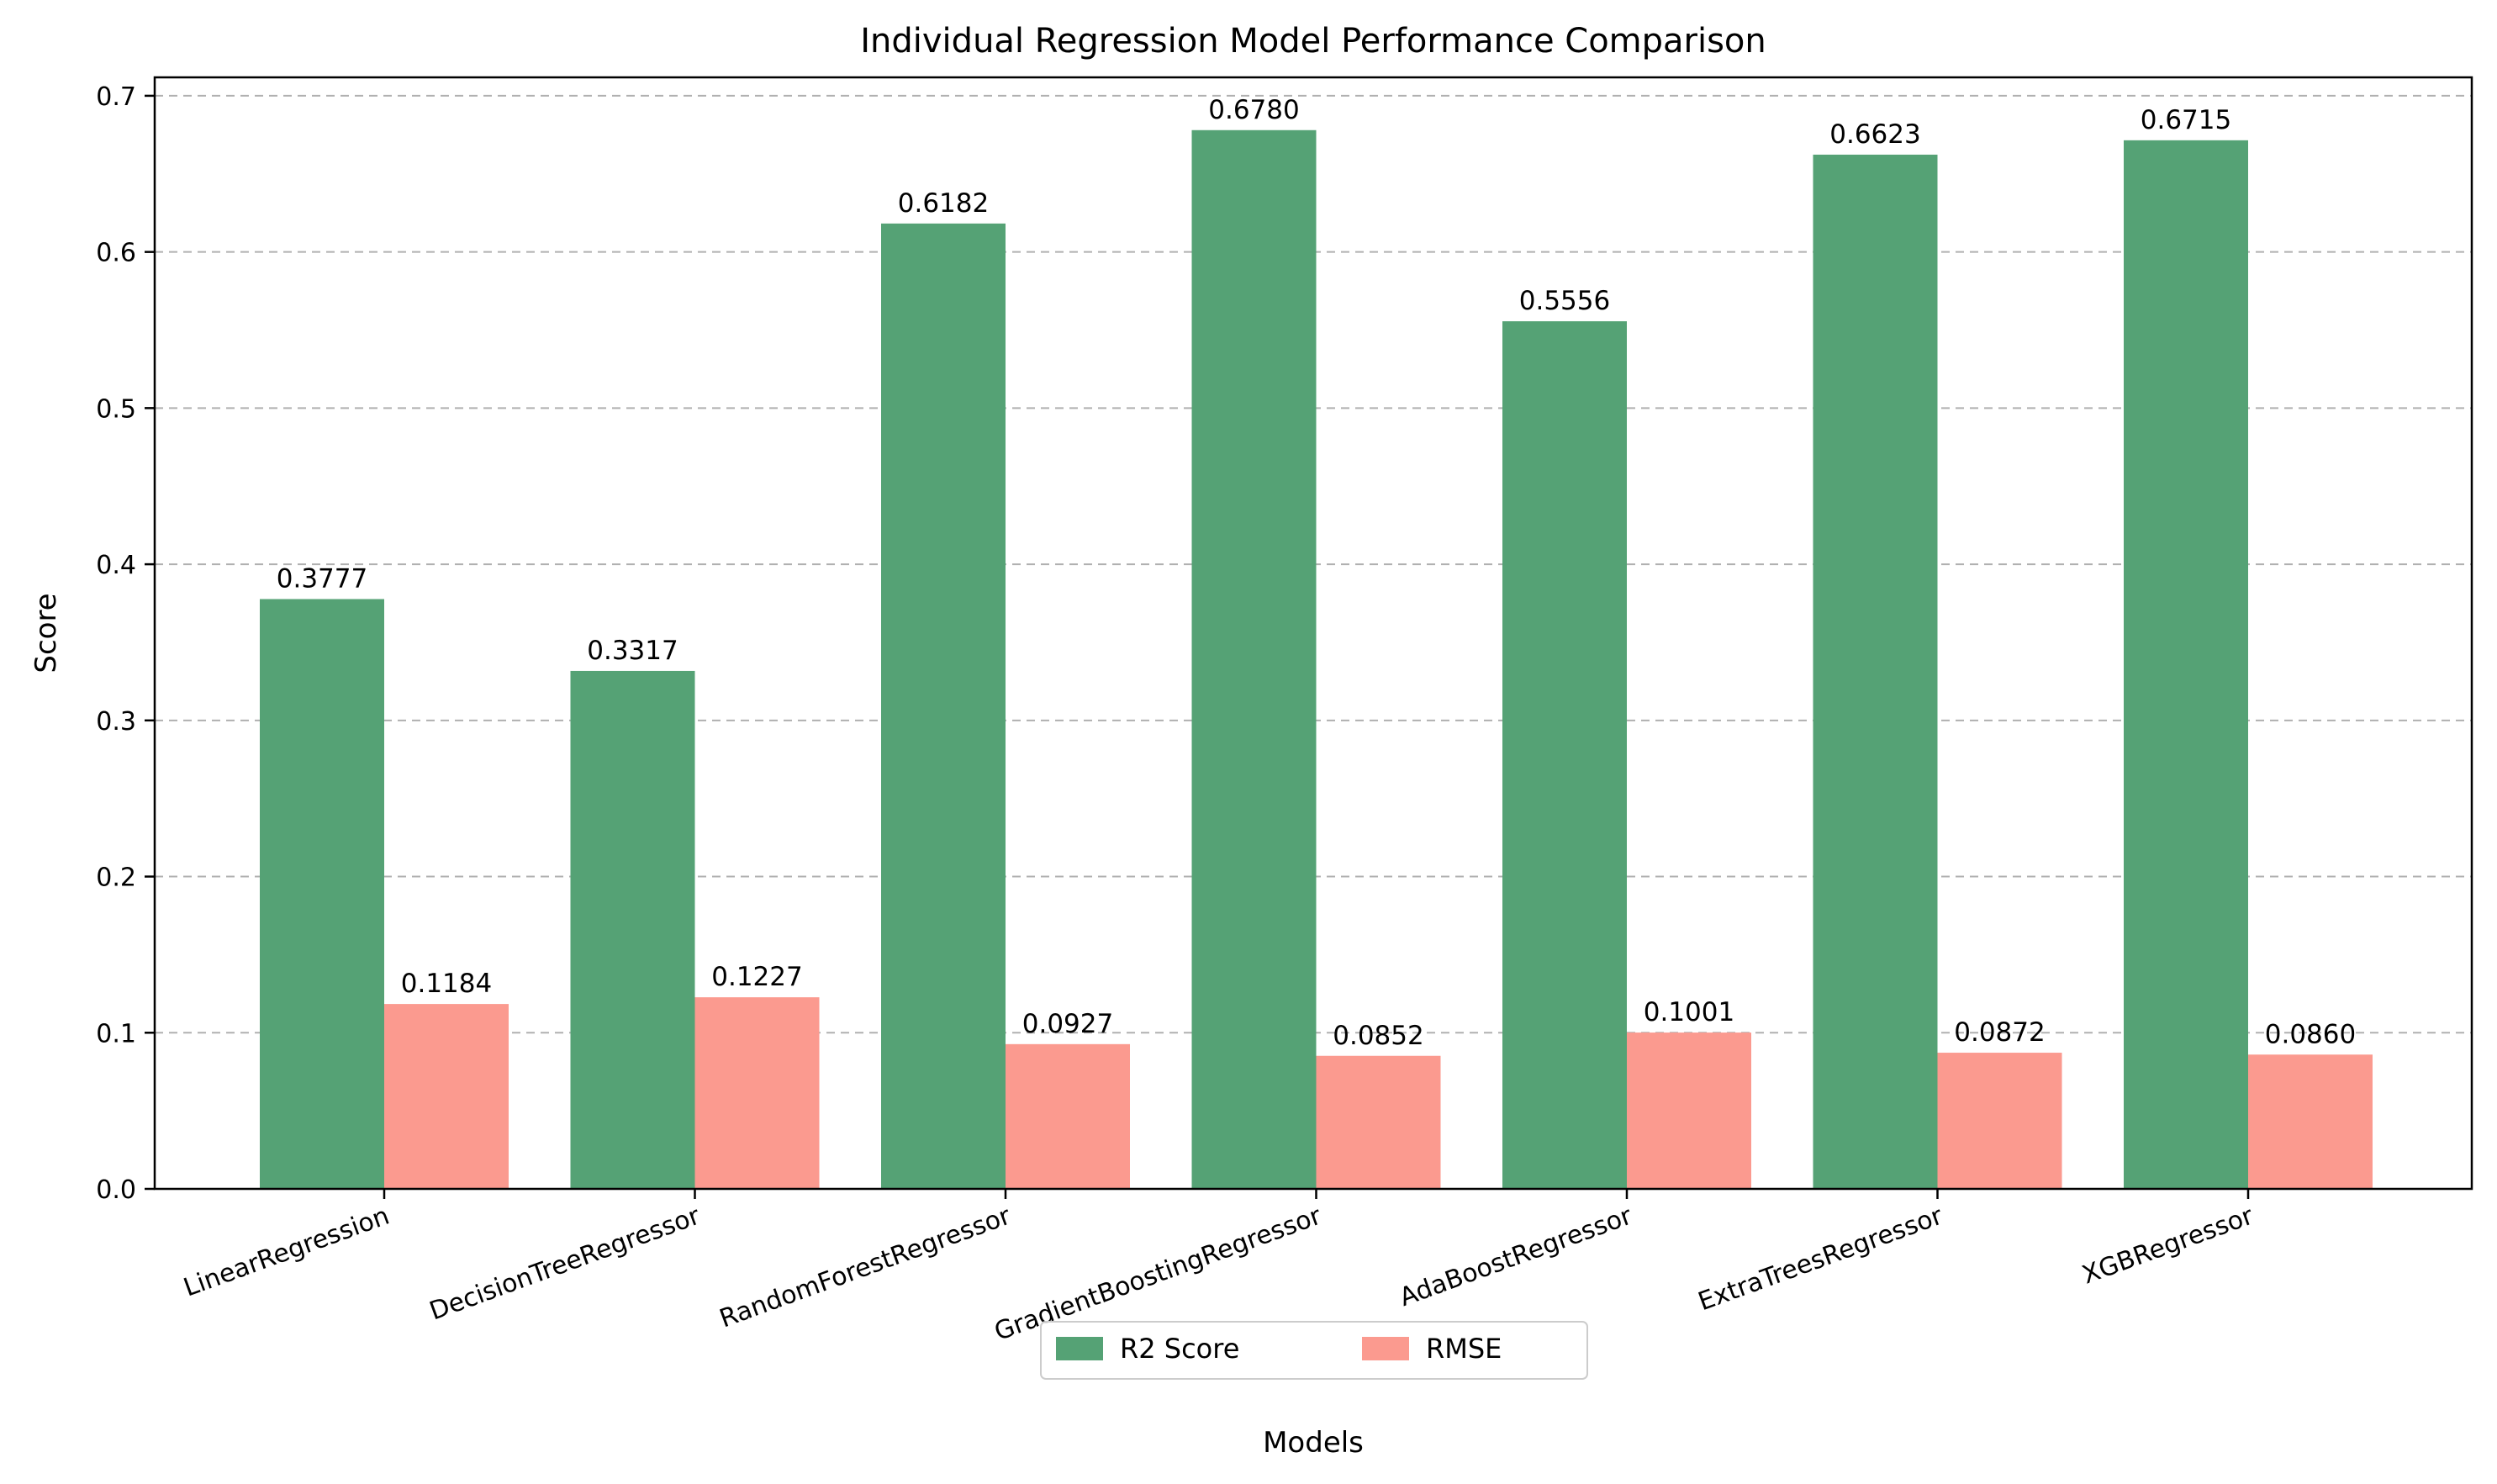 Image resolution: width=2497 pixels, height=1484 pixels. I want to click on y-tick-label: 0.1, so click(116, 1033).